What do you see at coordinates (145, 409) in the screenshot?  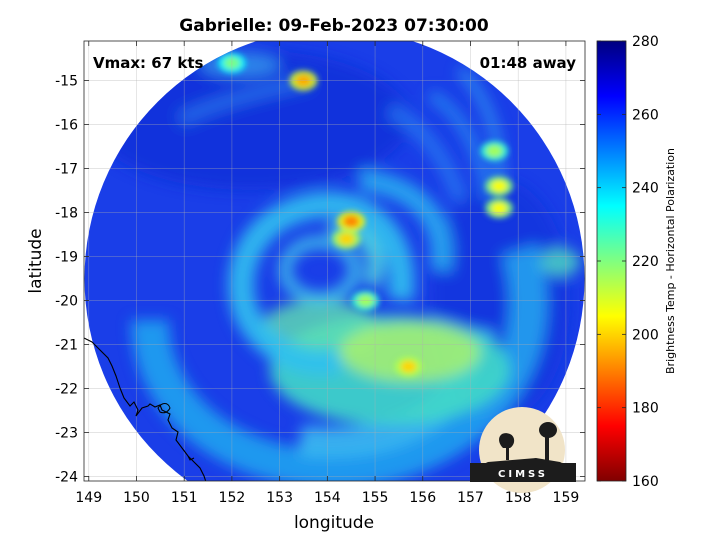 I see `coastline` at bounding box center [145, 409].